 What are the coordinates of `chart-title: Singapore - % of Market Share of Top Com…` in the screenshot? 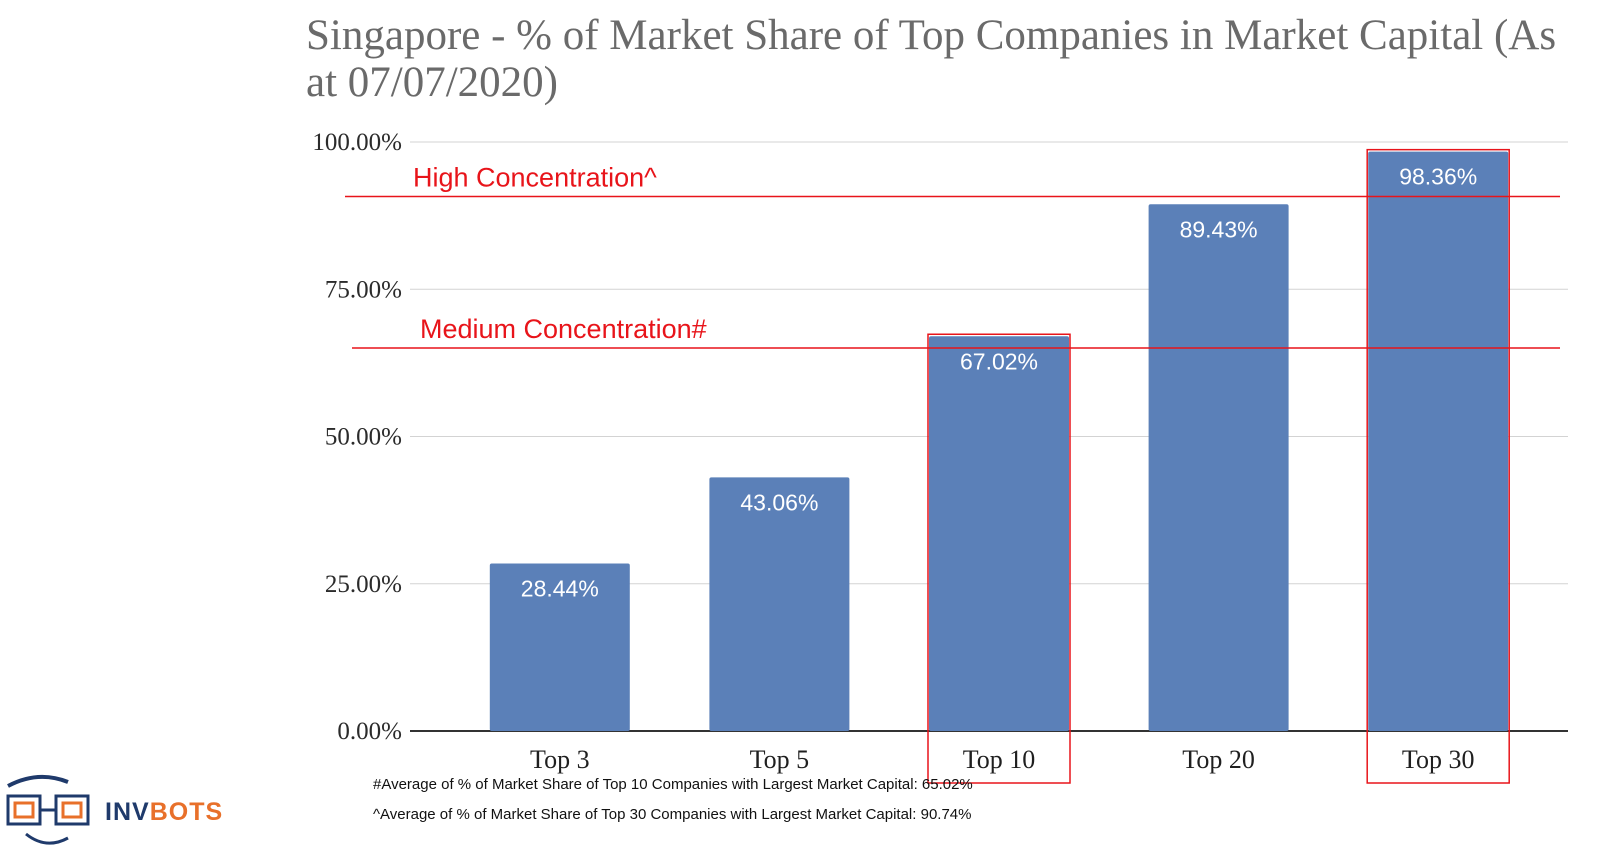 It's located at (931, 59).